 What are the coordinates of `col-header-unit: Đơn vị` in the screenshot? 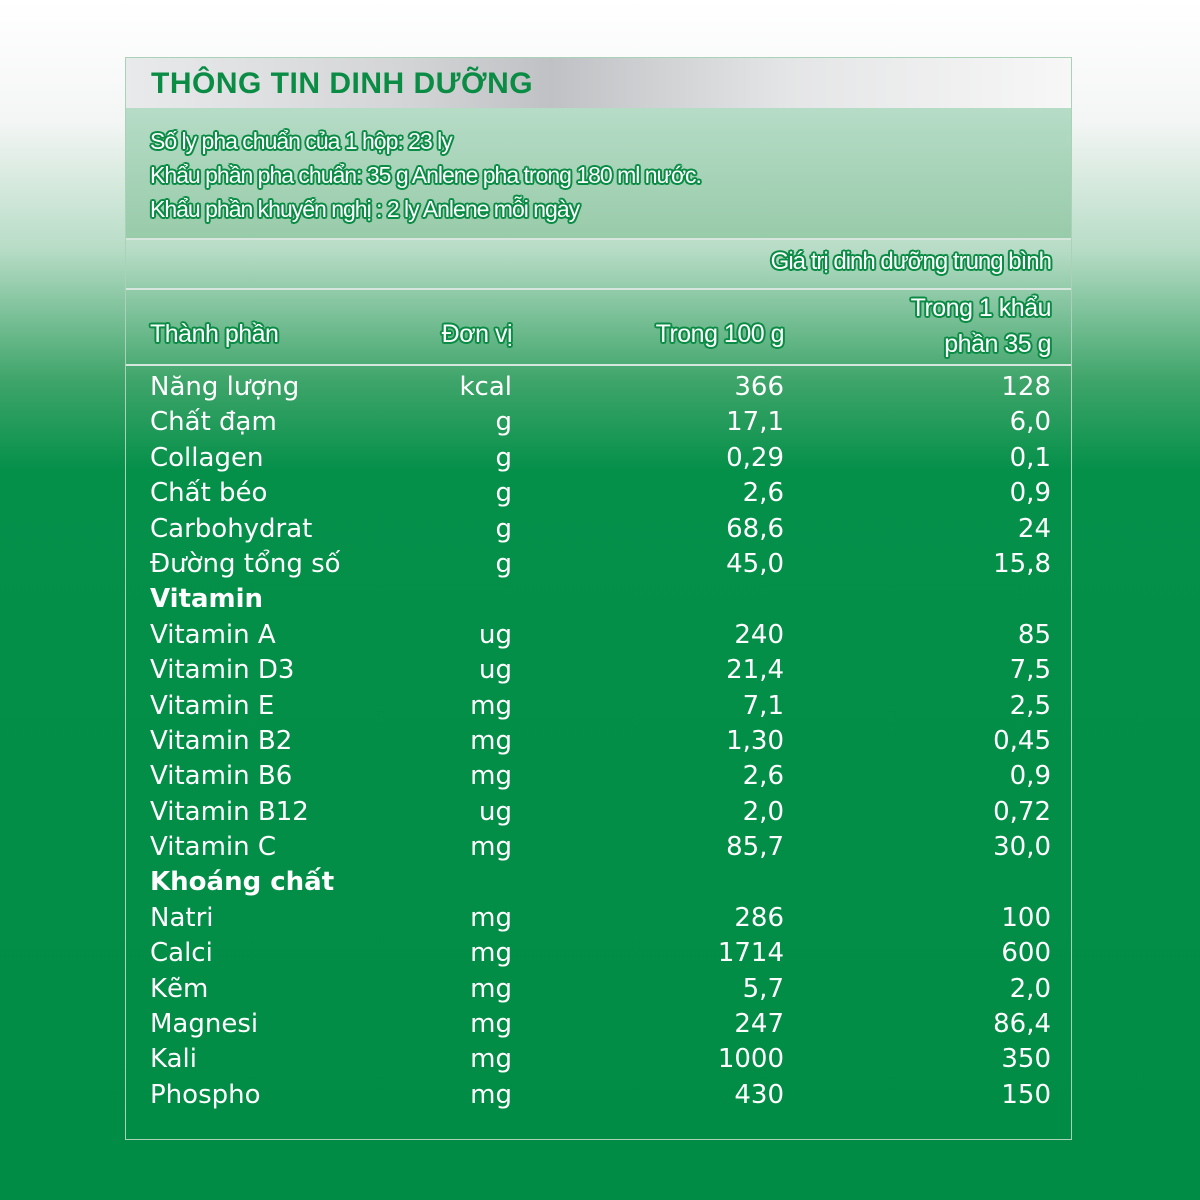 It's located at (477, 334).